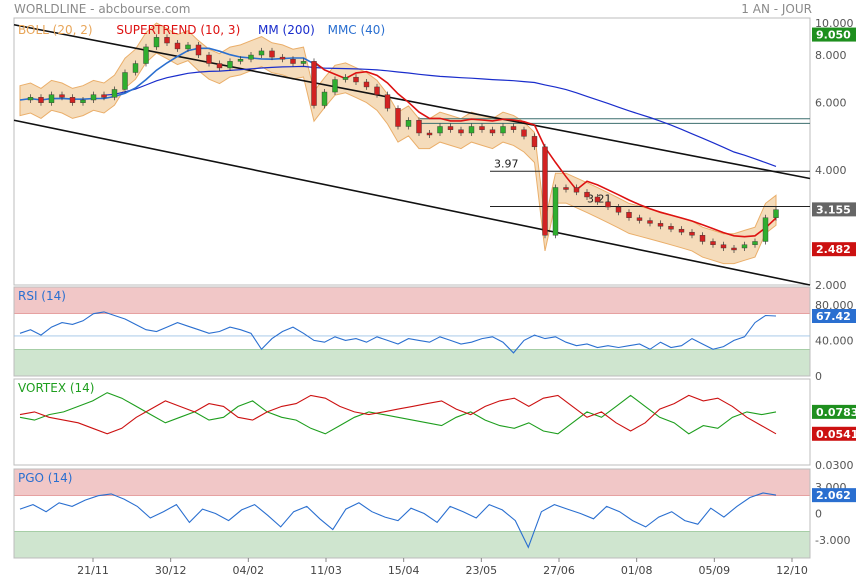 The image size is (860, 580). Describe the element at coordinates (637, 570) in the screenshot. I see `xtick-label-7: 01/08` at that location.